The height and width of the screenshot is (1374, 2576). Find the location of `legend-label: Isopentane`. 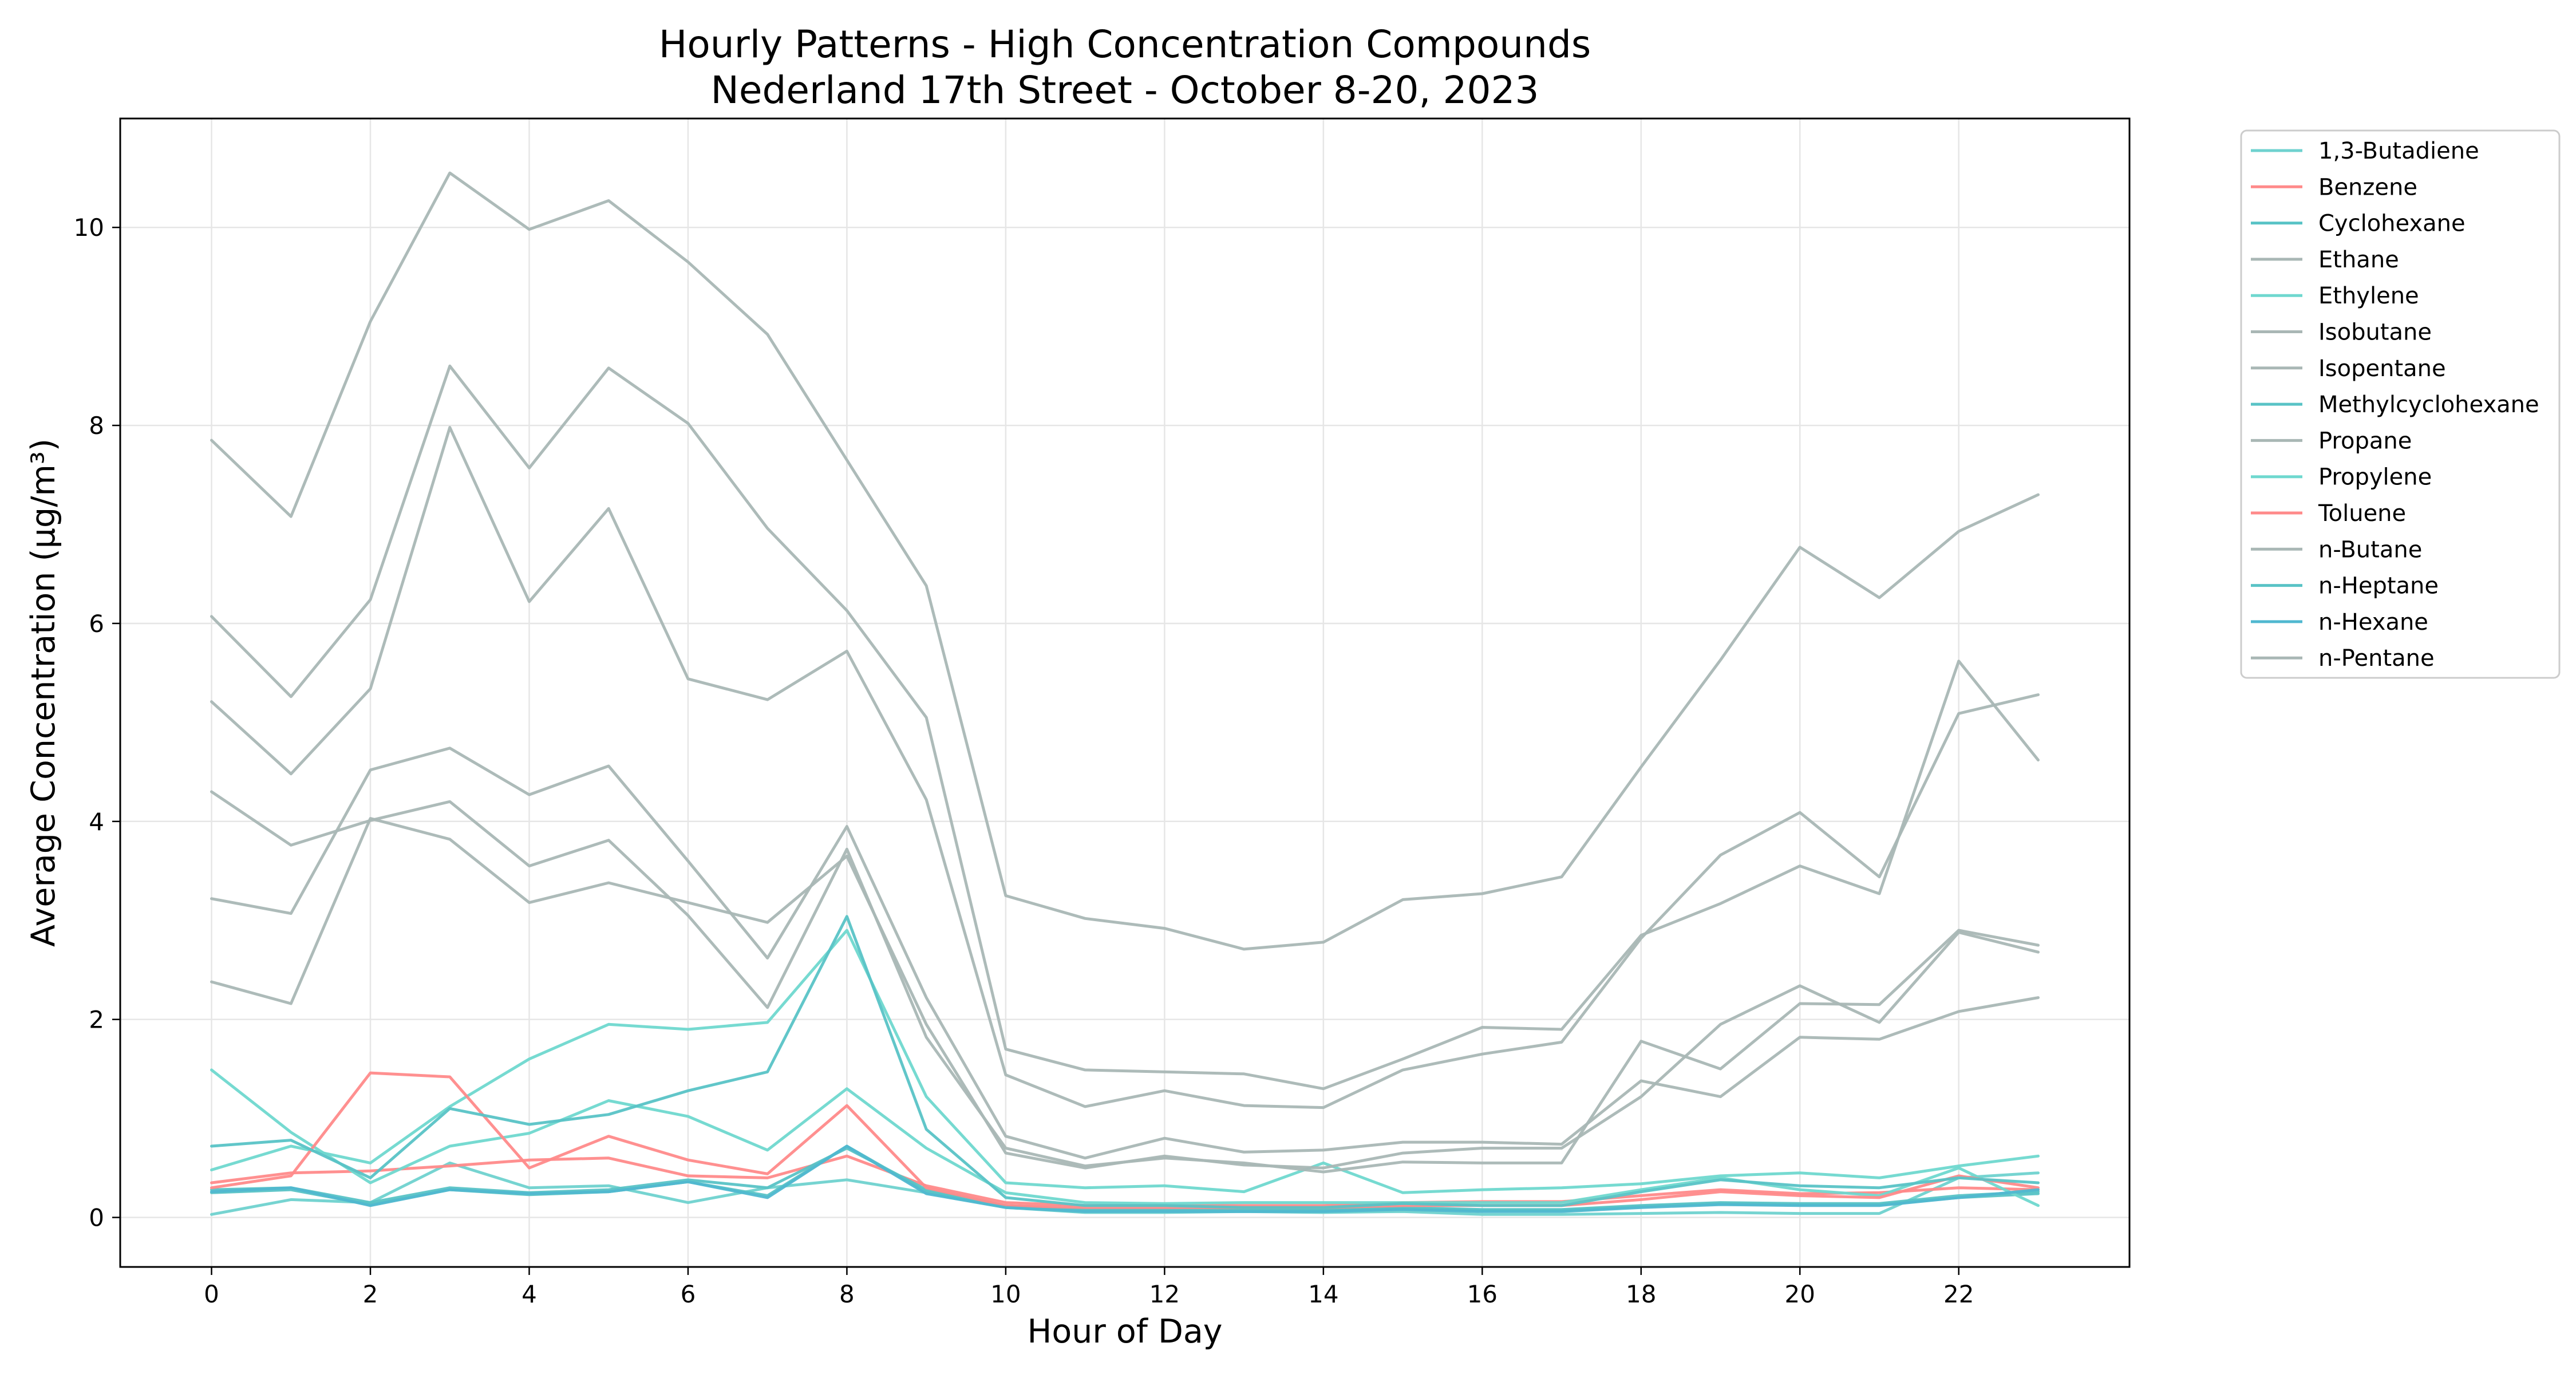

legend-label: Isopentane is located at coordinates (2382, 369).